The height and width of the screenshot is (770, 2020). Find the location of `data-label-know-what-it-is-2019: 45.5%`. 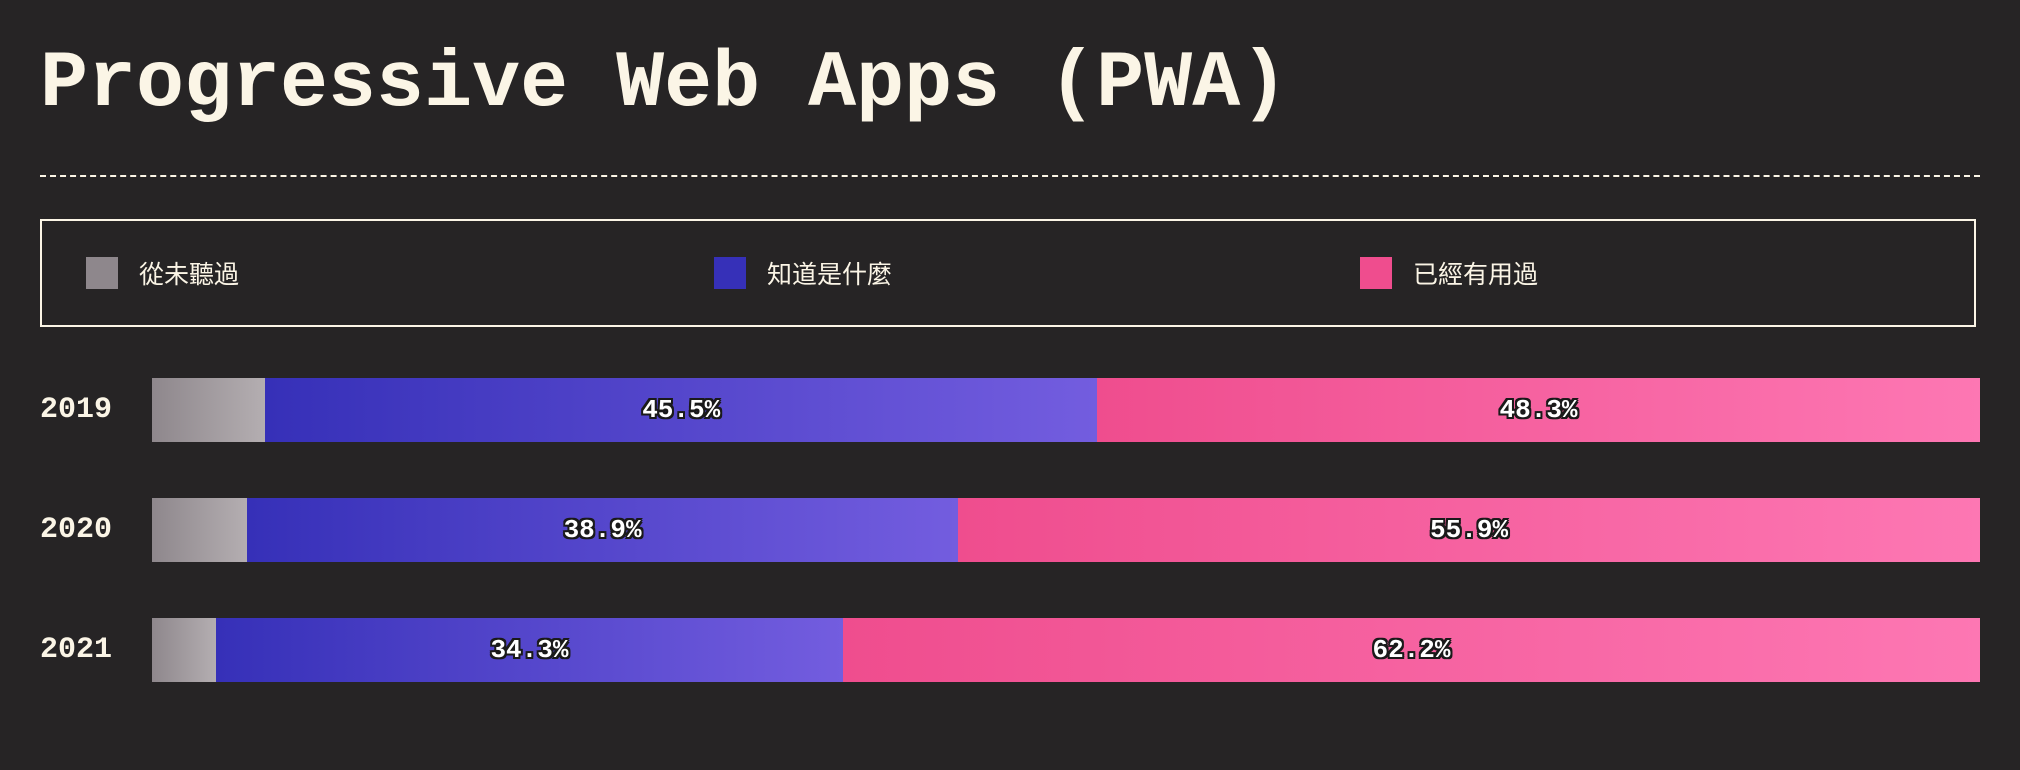

data-label-know-what-it-is-2019: 45.5% is located at coordinates (681, 410).